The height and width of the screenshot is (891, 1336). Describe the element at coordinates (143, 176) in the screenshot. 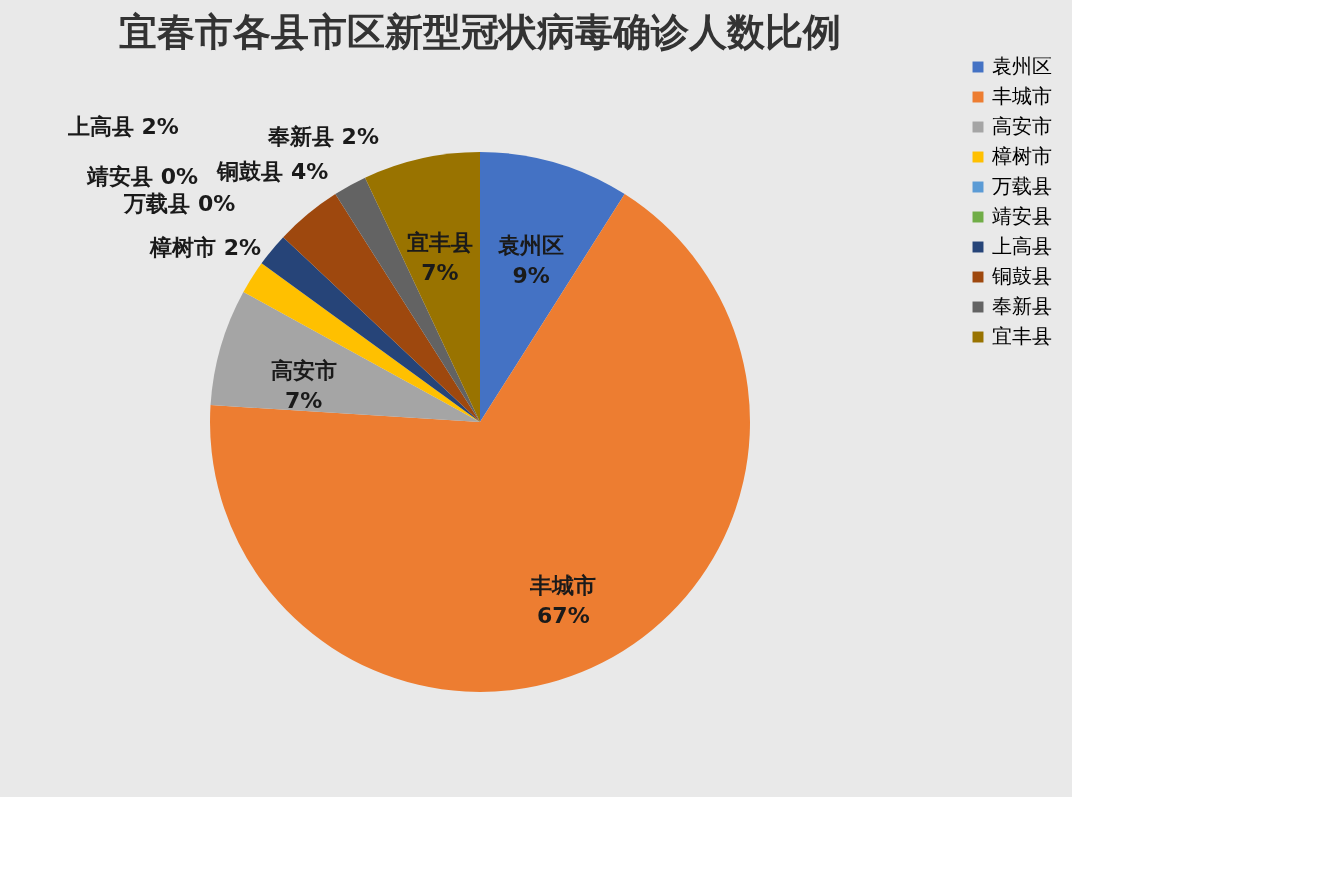

I see `category-label: 靖安县 0%` at that location.